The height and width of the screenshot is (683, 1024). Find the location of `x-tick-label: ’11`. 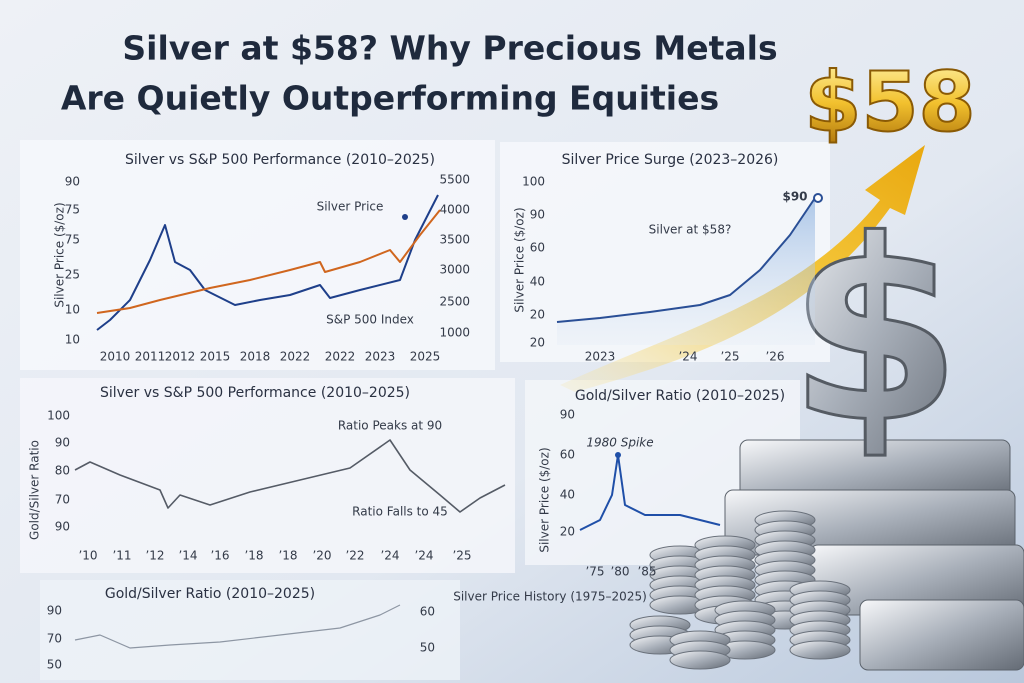

x-tick-label: ’11 is located at coordinates (121, 556).